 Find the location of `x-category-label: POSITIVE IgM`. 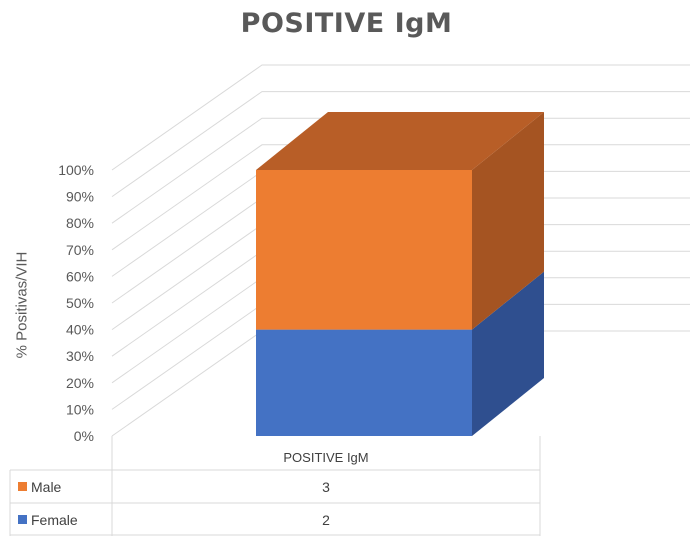

x-category-label: POSITIVE IgM is located at coordinates (325, 457).